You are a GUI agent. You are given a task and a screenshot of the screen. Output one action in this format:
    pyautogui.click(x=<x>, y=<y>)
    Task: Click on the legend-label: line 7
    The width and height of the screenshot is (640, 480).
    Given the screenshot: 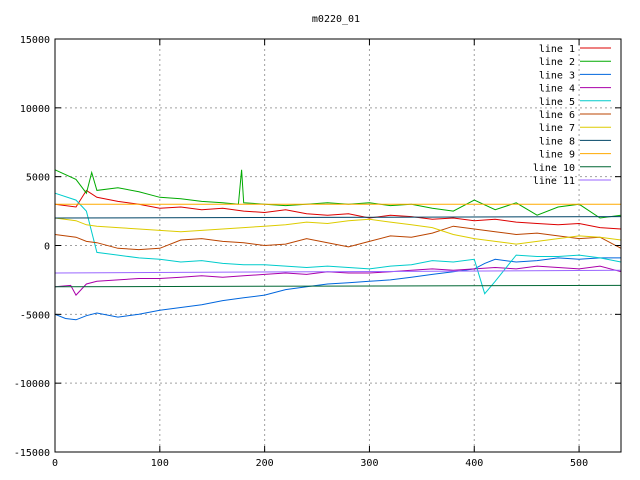 What is the action you would take?
    pyautogui.click(x=557, y=128)
    